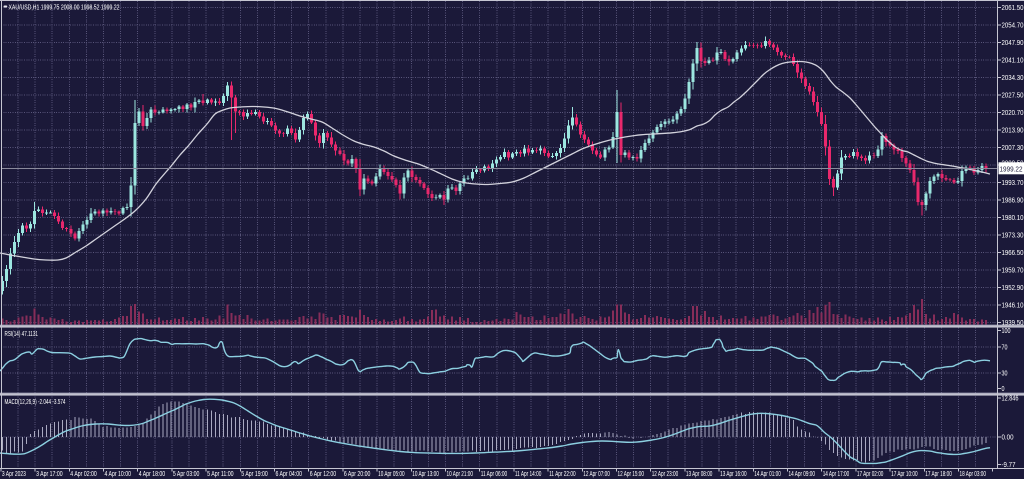  I want to click on svg-text: 2054.70, so click(1013, 26).